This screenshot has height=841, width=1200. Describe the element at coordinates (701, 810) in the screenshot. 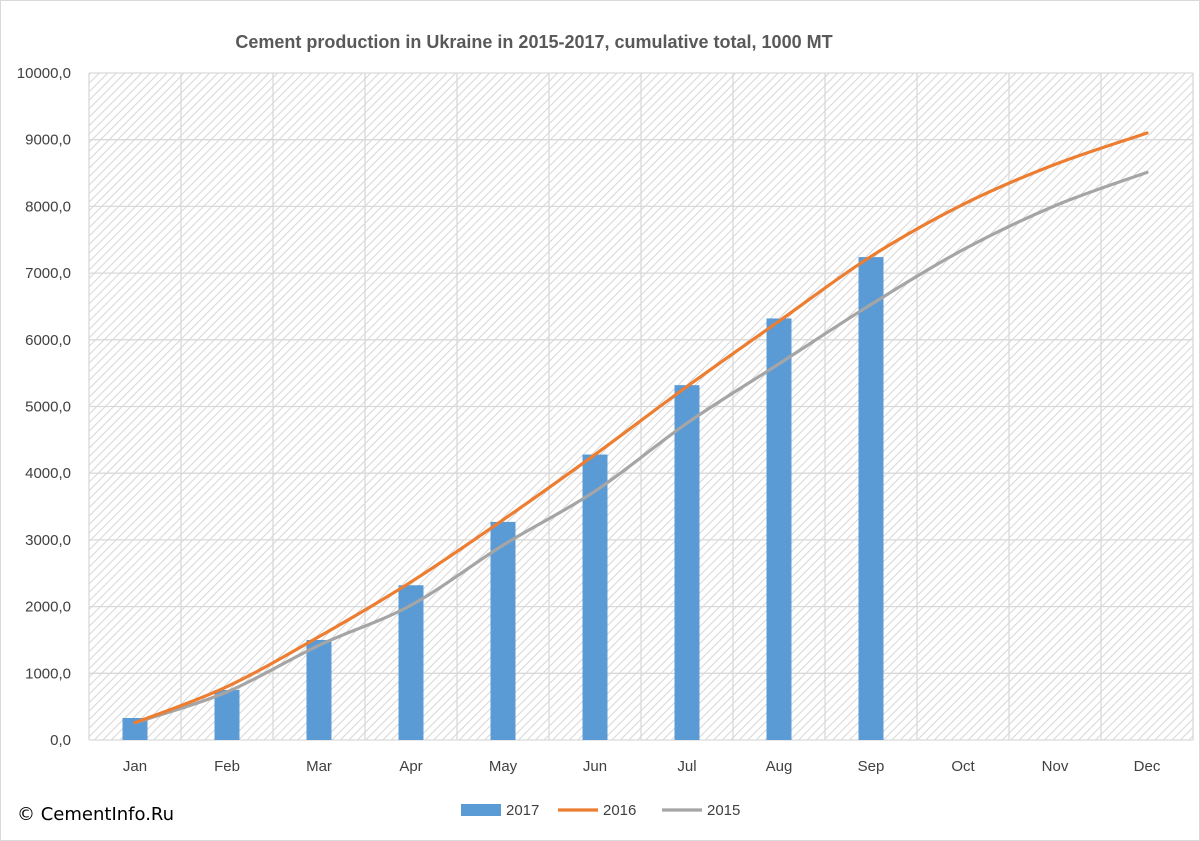

I see `legend-item-2015: 2015` at that location.